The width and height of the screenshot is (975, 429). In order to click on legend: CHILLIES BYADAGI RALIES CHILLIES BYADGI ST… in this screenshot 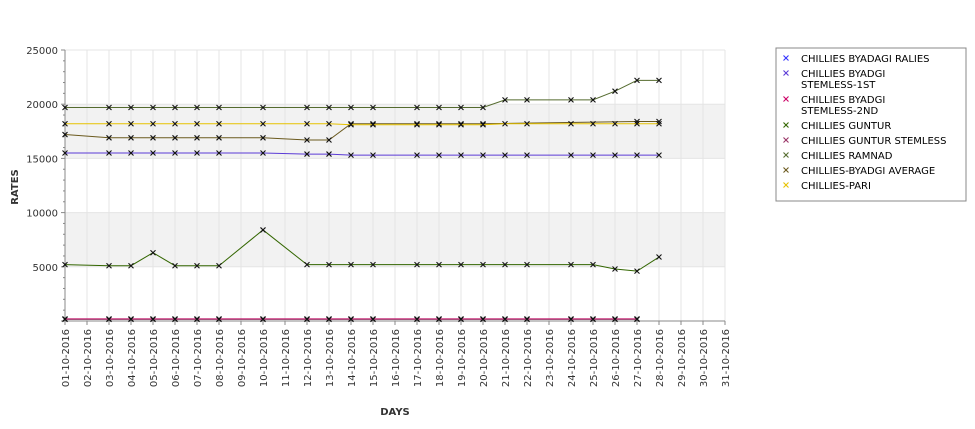, I will do `click(871, 124)`.